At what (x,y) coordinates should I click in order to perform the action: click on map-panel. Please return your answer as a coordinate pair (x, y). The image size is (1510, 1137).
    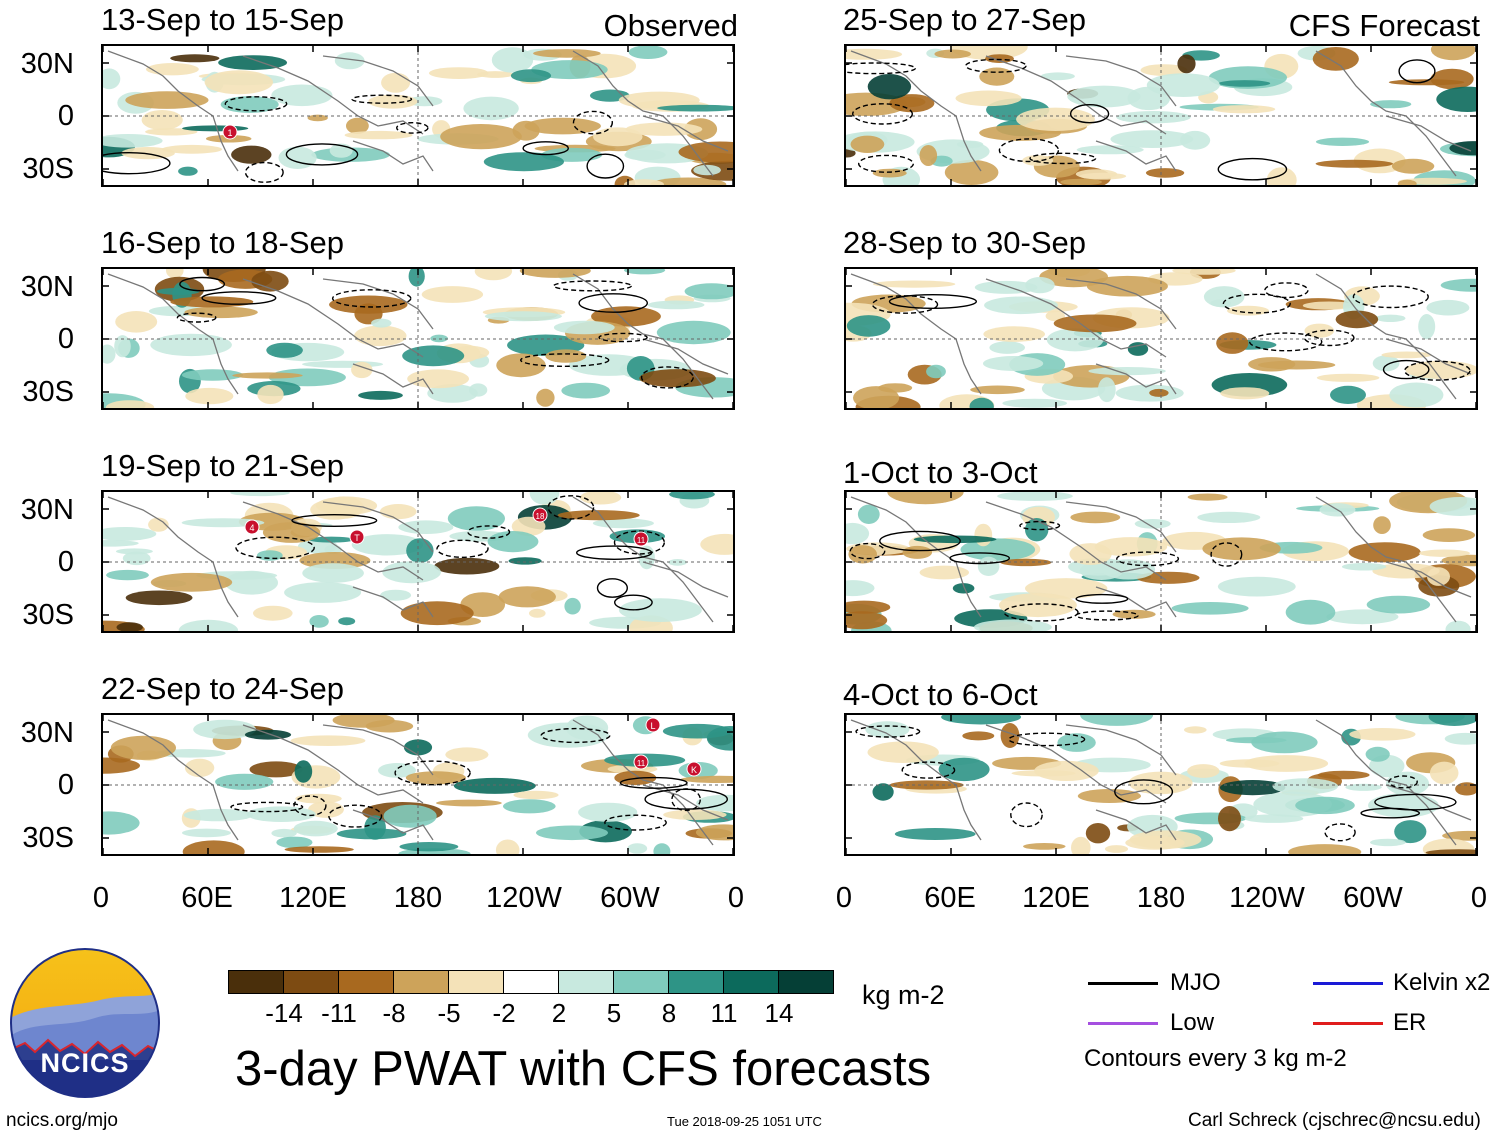
    Looking at the image, I should click on (1161, 784).